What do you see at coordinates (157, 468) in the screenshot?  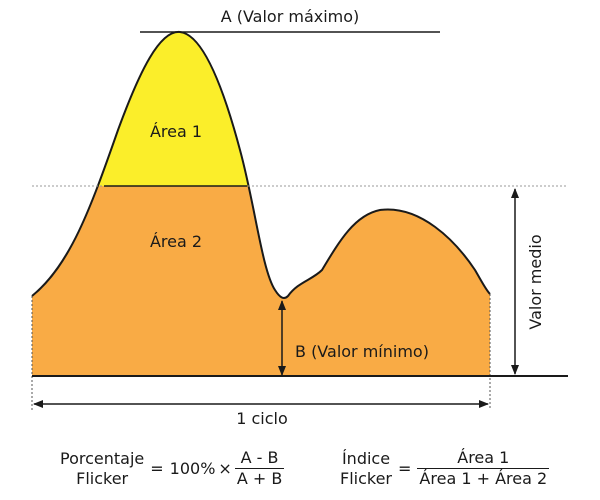 I see `percent-flicker-equals: =` at bounding box center [157, 468].